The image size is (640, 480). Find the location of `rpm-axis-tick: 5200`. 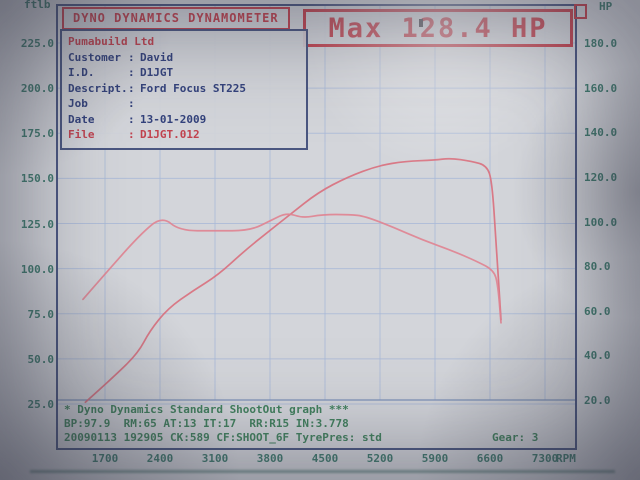

rpm-axis-tick: 5200 is located at coordinates (380, 458).